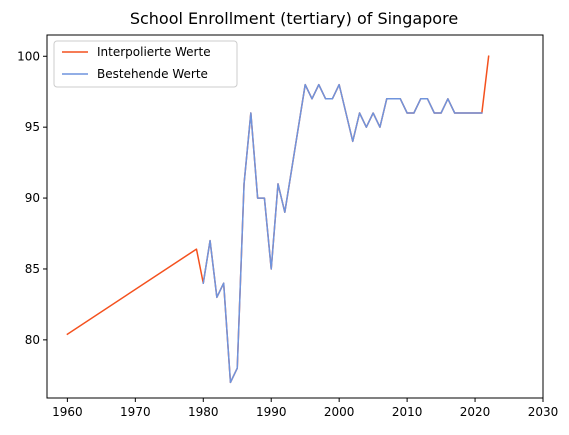 The width and height of the screenshot is (569, 435). What do you see at coordinates (28, 56) in the screenshot?
I see `y-tick-label: 100` at bounding box center [28, 56].